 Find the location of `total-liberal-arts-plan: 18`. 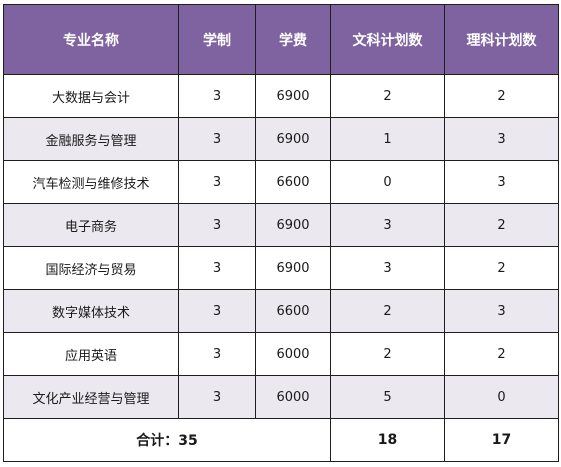

total-liberal-arts-plan: 18 is located at coordinates (387, 440).